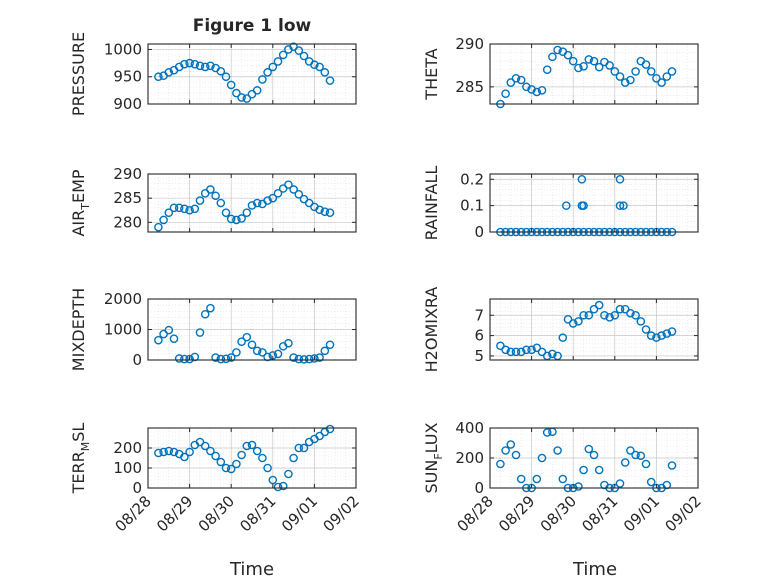 This screenshot has height=583, width=778. What do you see at coordinates (599, 513) in the screenshot?
I see `panel-8-xtick-label: 08/31` at bounding box center [599, 513].